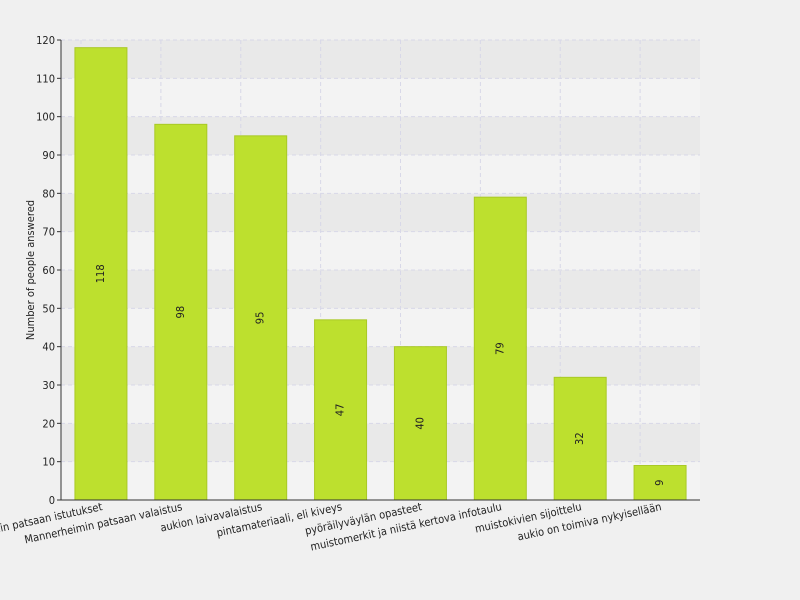  Describe the element at coordinates (45, 40) in the screenshot. I see `y-tick-label: 120` at that location.